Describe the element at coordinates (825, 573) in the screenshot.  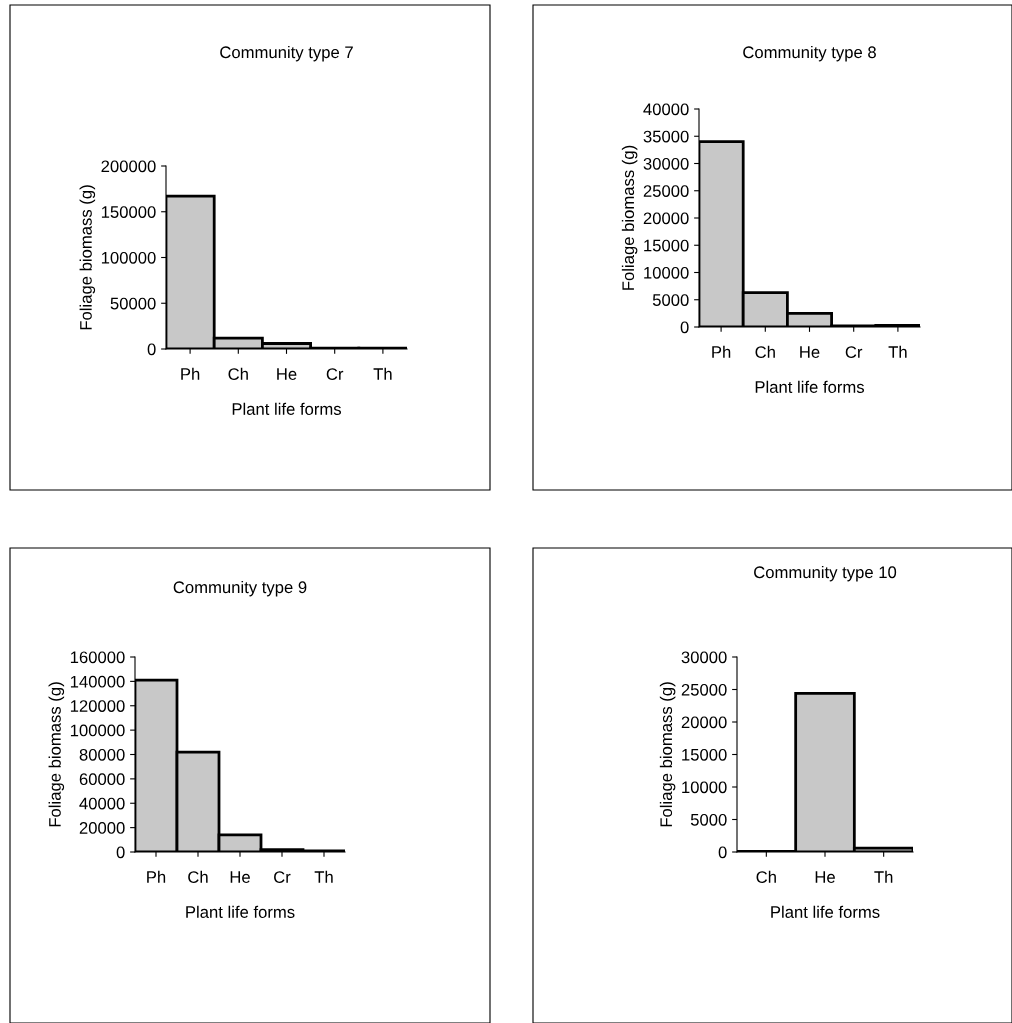
I see `chart-title: Community type 10` at that location.